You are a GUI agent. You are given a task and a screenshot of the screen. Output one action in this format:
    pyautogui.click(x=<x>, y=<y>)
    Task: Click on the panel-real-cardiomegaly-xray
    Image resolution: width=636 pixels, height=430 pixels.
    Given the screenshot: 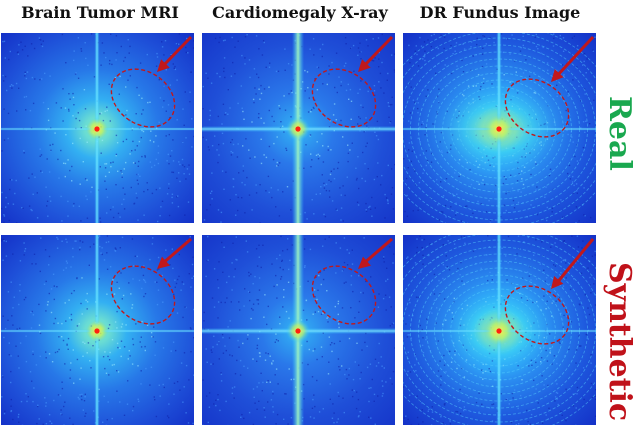 What is the action you would take?
    pyautogui.click(x=298, y=128)
    